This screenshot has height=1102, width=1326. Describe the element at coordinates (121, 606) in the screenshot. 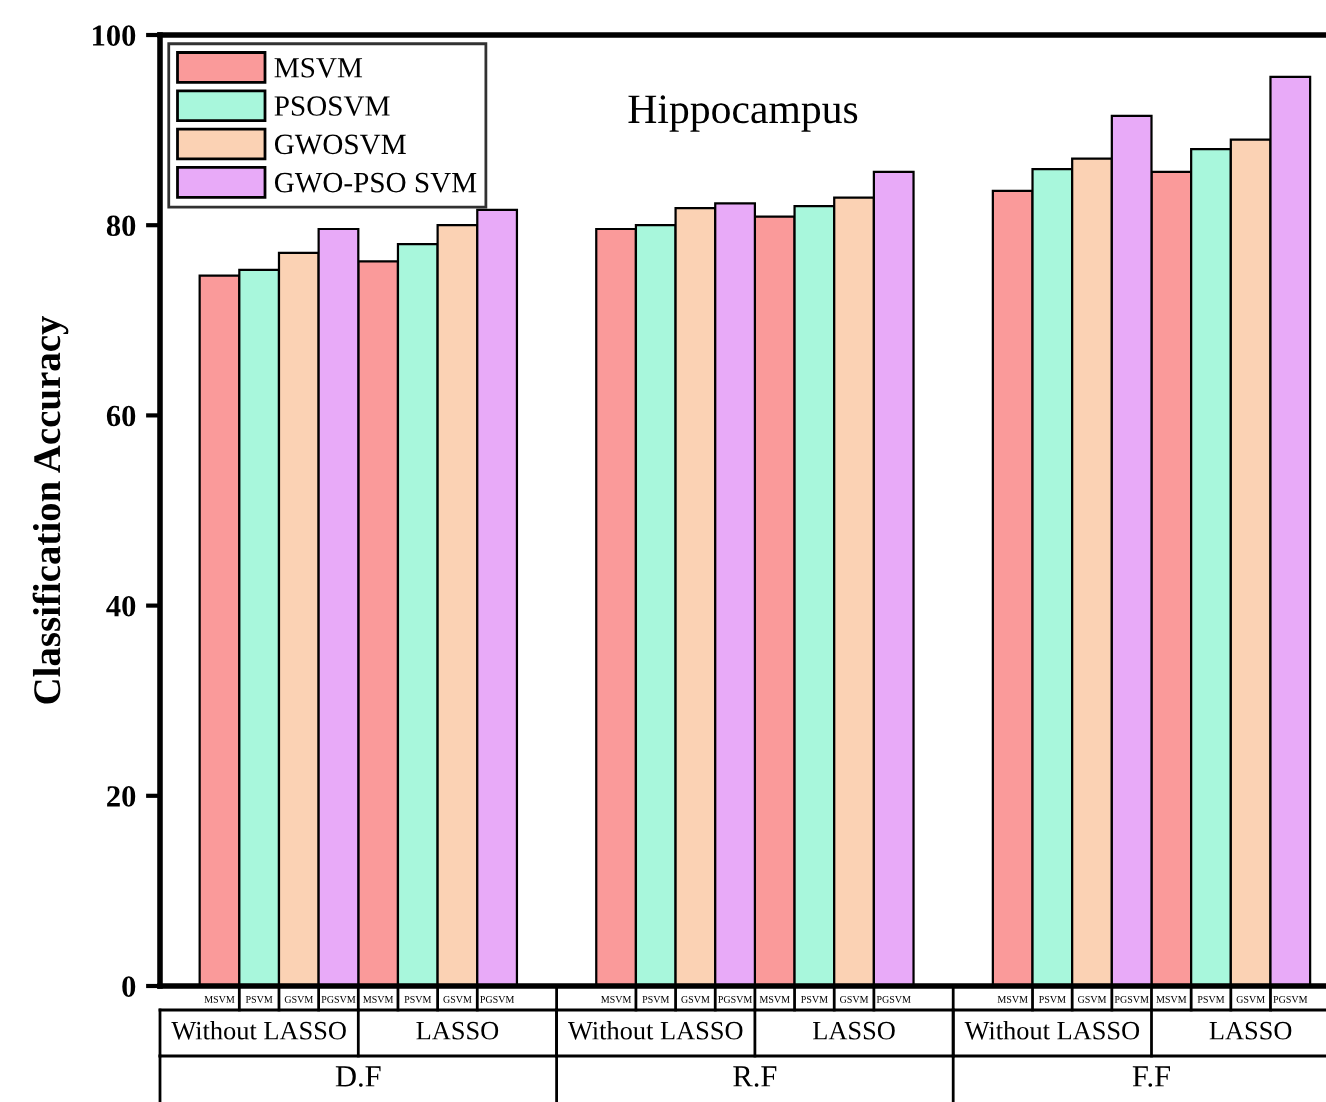

I see `y-tick-label: 40` at that location.